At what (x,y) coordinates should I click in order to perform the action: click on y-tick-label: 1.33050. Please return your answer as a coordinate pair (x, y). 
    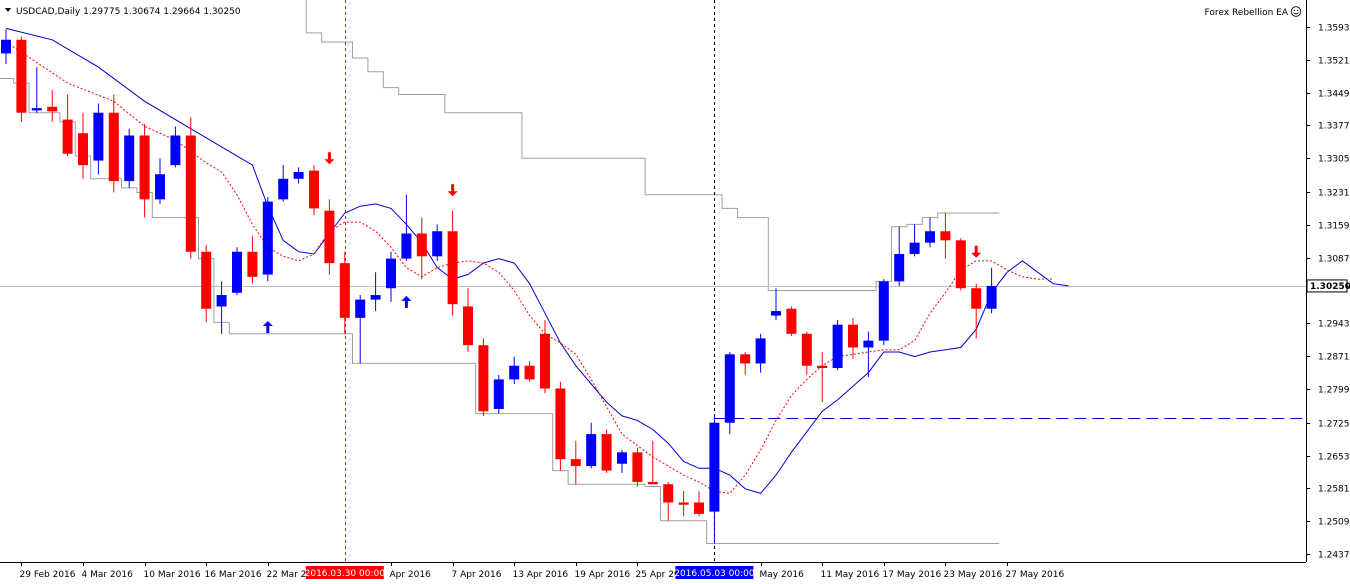
    Looking at the image, I should click on (1334, 160).